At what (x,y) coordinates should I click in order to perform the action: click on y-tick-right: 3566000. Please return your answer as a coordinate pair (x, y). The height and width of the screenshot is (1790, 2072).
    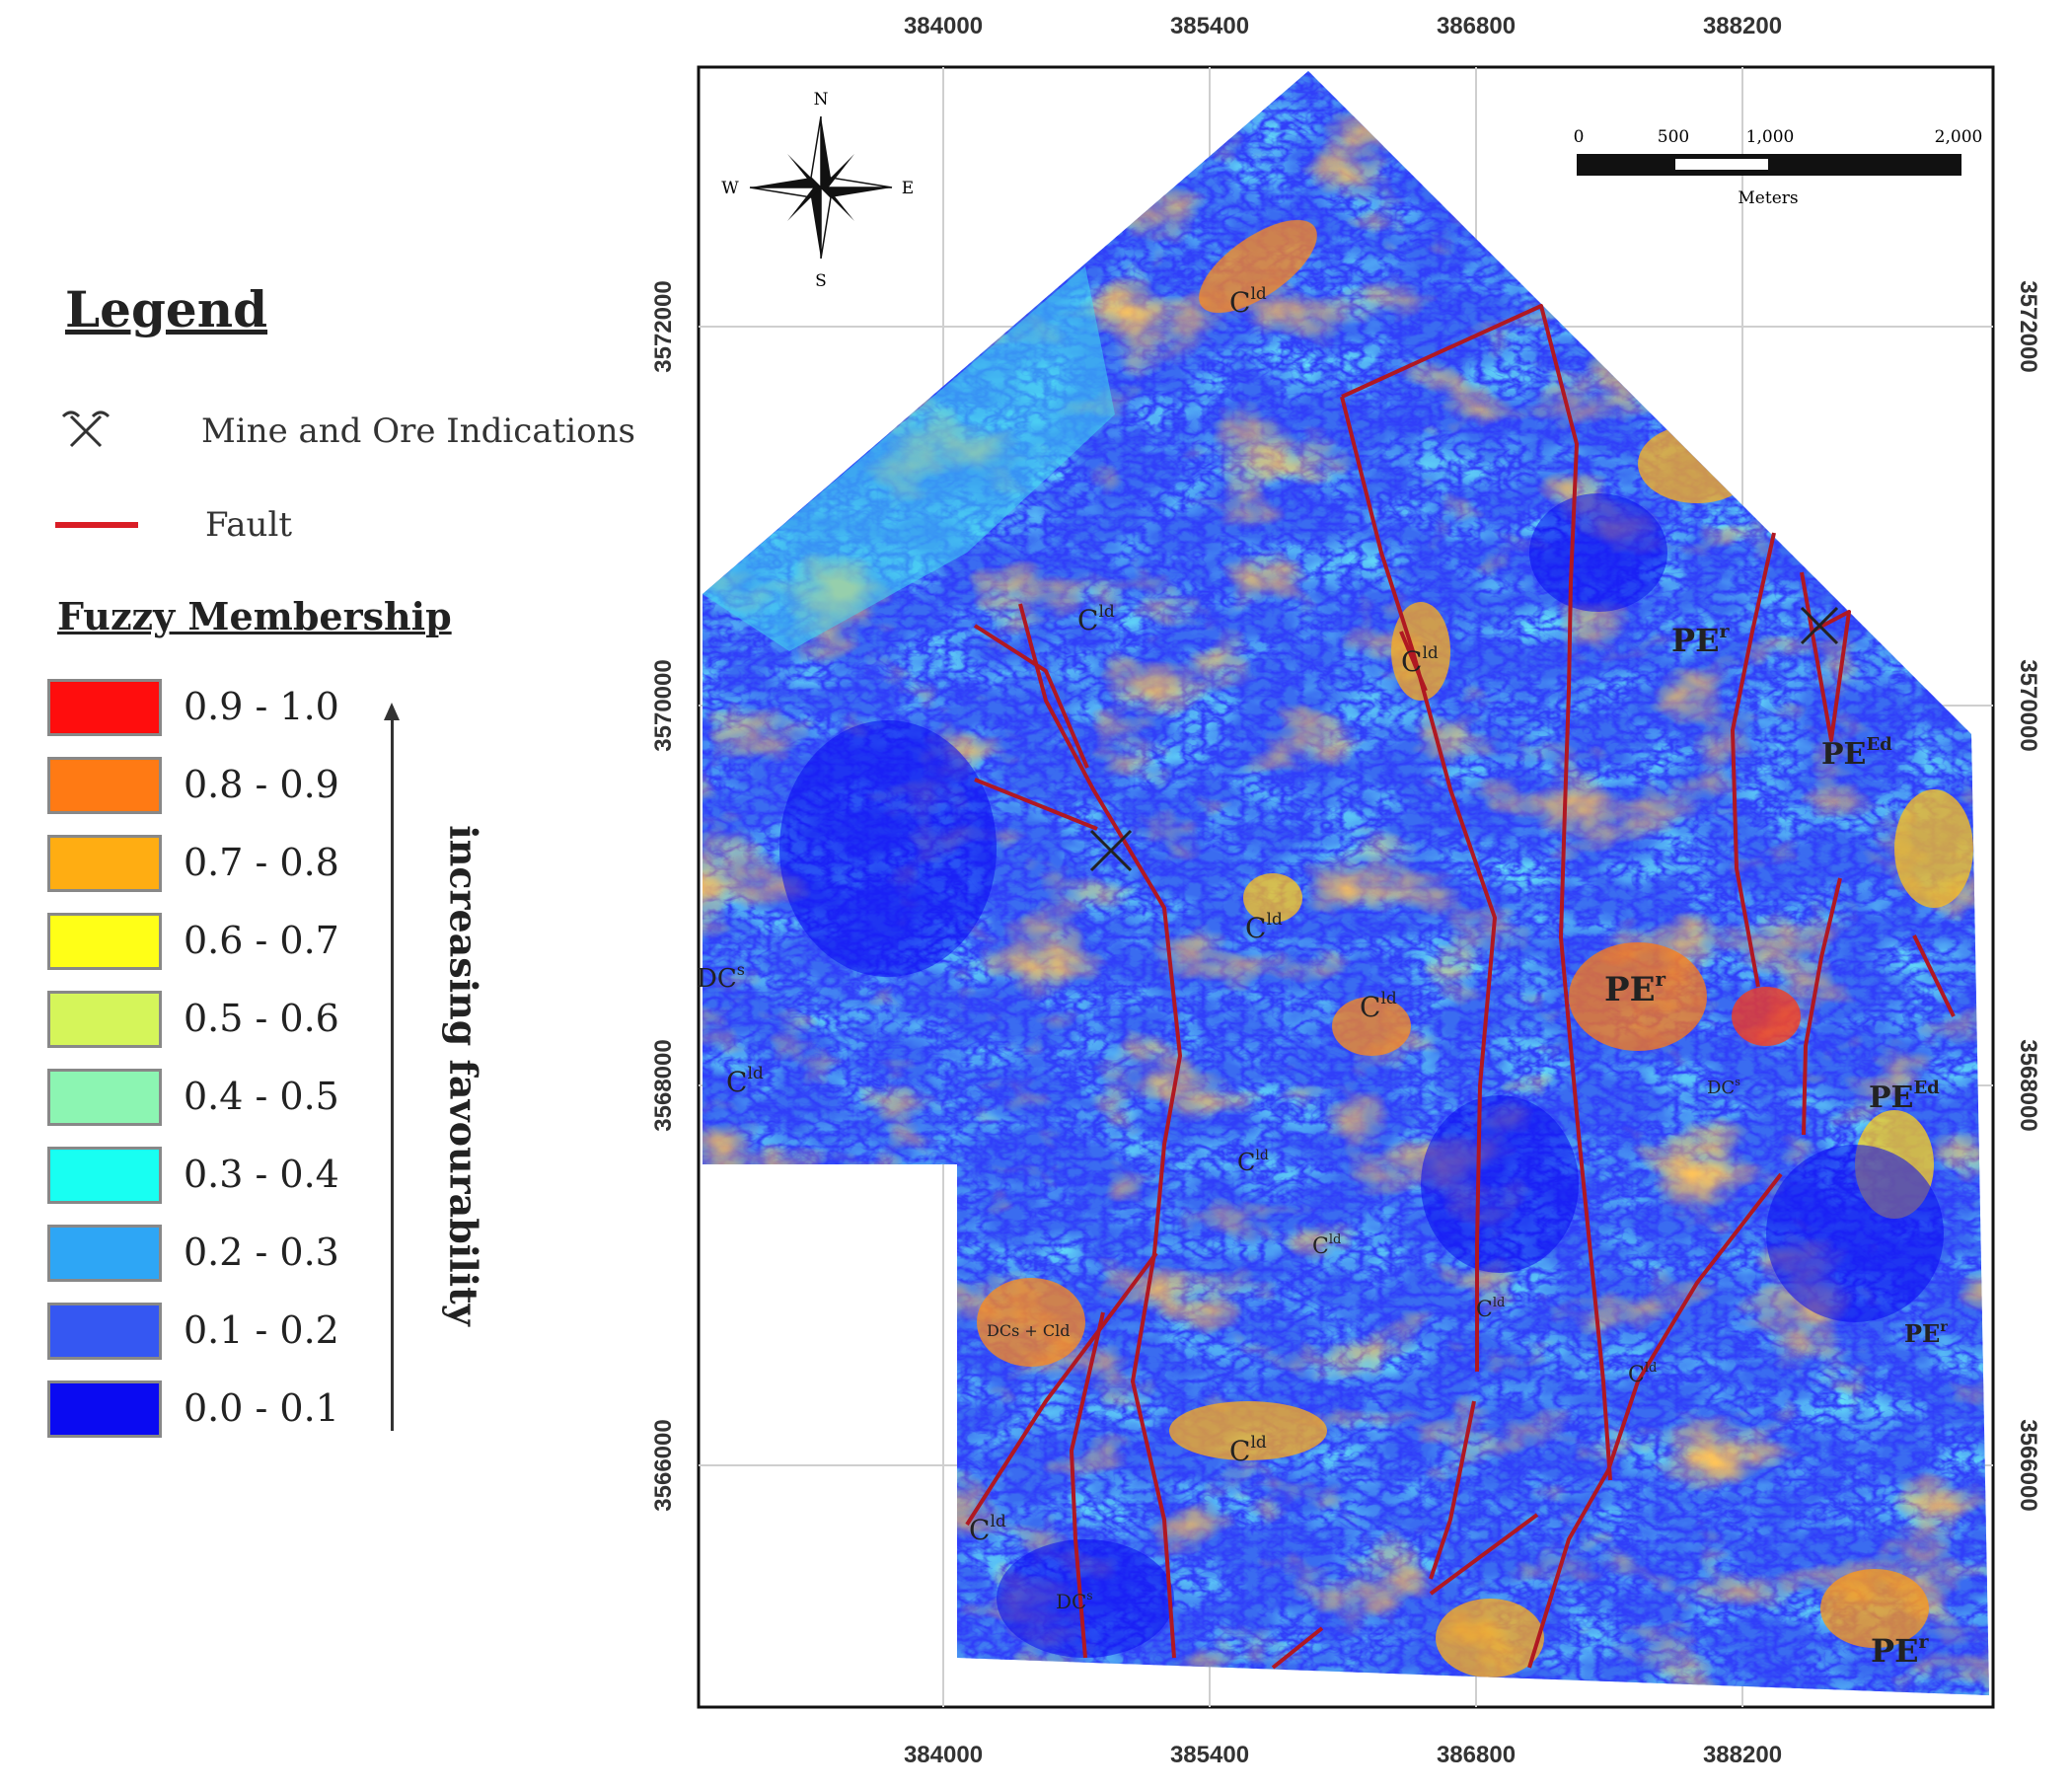
    Looking at the image, I should click on (2028, 1465).